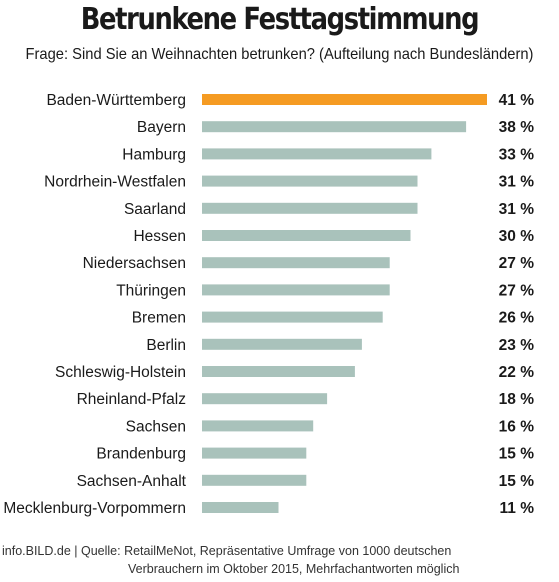  What do you see at coordinates (159, 236) in the screenshot?
I see `category-label-hessen: Hessen` at bounding box center [159, 236].